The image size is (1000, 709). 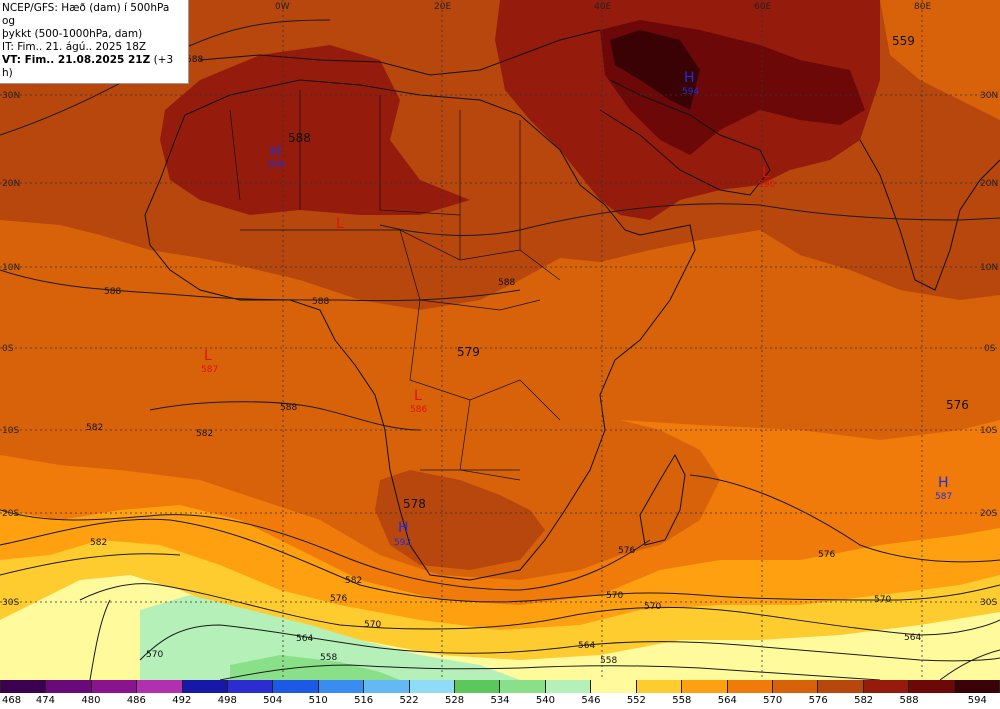 I want to click on contour-588-mid, so click(x=260, y=350).